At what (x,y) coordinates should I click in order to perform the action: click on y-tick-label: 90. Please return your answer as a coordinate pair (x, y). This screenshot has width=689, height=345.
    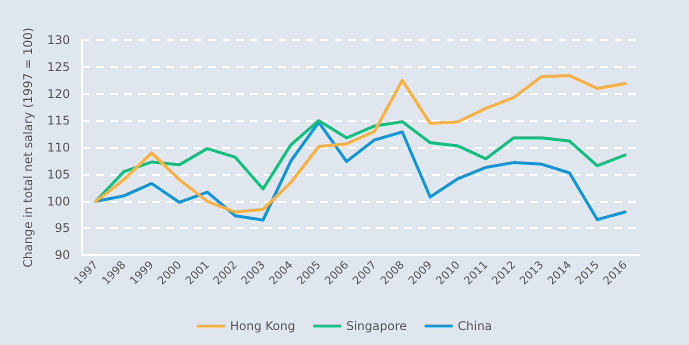
    Looking at the image, I should click on (62, 255).